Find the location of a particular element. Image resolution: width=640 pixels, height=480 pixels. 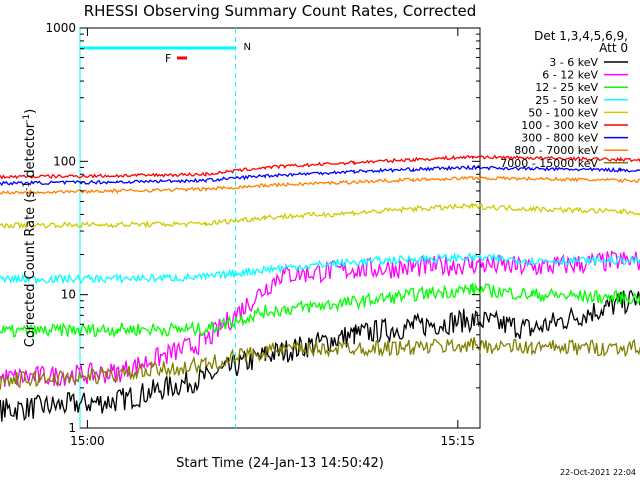

flare-flag-label: F is located at coordinates (168, 58).